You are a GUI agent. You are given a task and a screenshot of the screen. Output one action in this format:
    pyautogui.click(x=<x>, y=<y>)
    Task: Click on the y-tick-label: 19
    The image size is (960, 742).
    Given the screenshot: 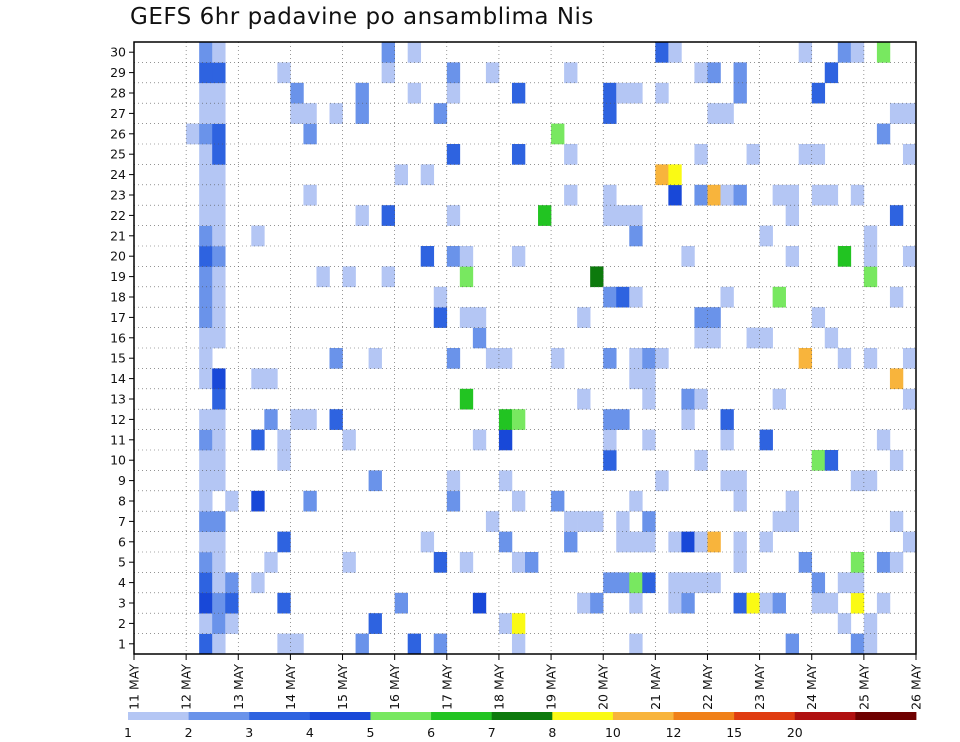 What is the action you would take?
    pyautogui.click(x=118, y=276)
    